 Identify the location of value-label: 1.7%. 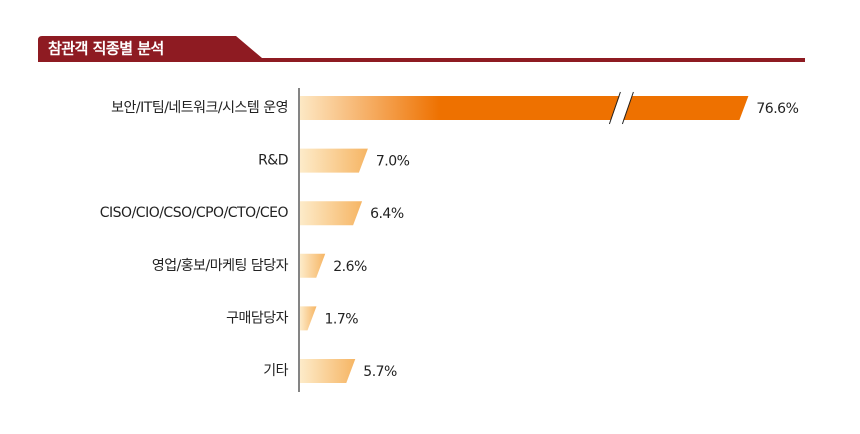
(341, 319).